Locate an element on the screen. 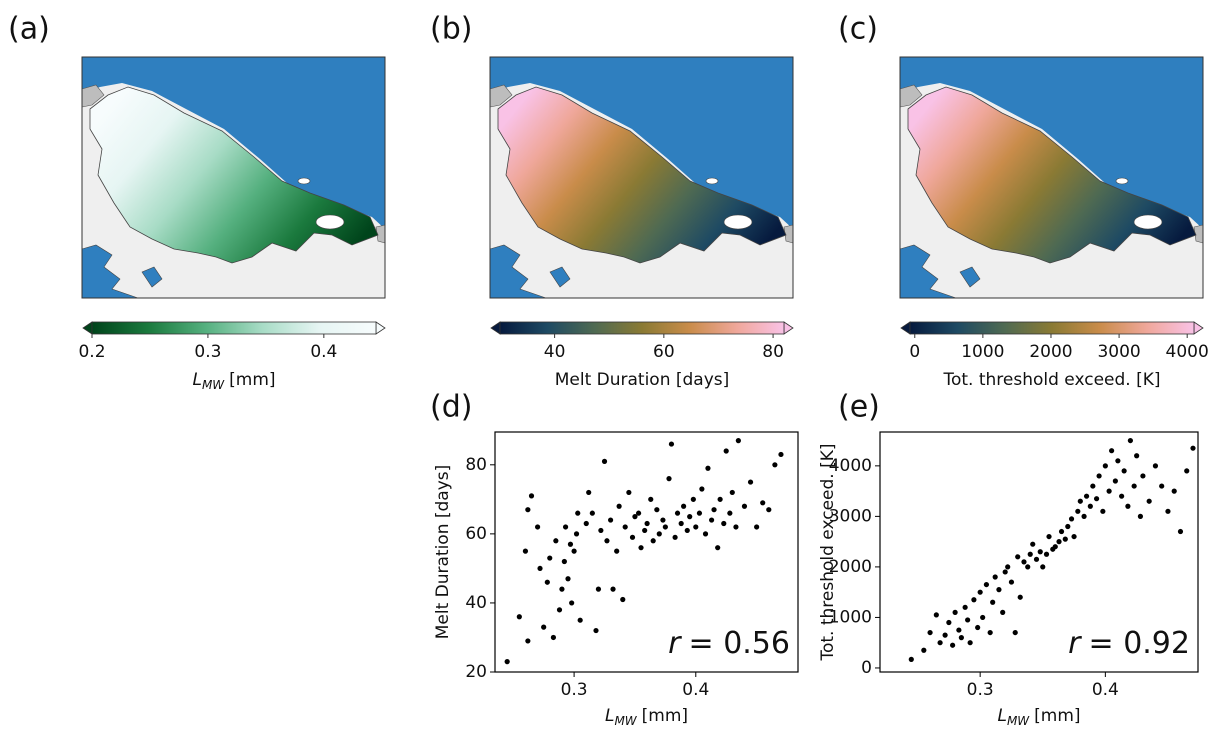  panel-label: (b) is located at coordinates (451, 29).